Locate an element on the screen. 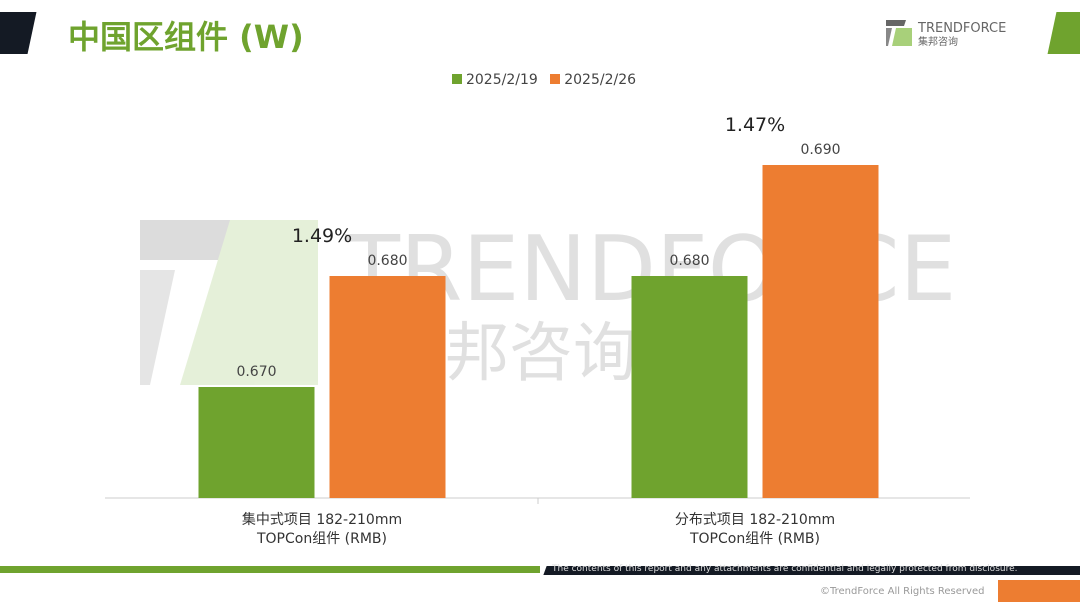 The width and height of the screenshot is (1080, 608). footer-green-bar is located at coordinates (270, 569).